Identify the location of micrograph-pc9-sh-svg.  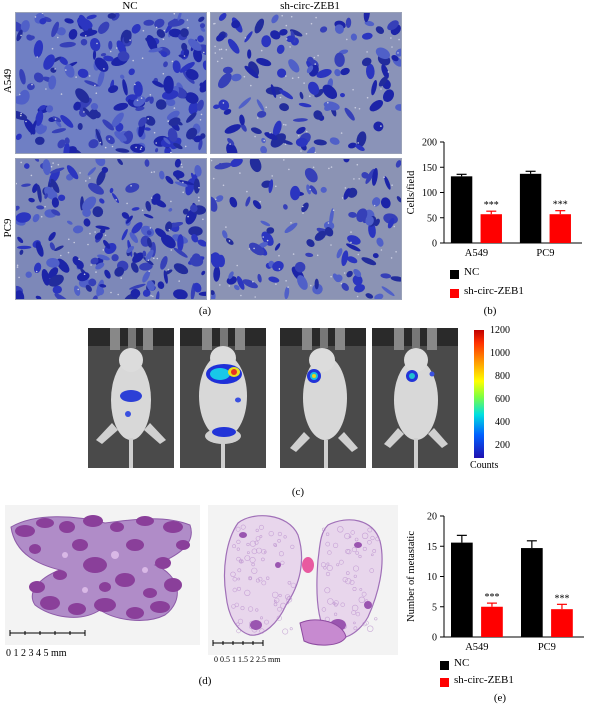
(306, 229).